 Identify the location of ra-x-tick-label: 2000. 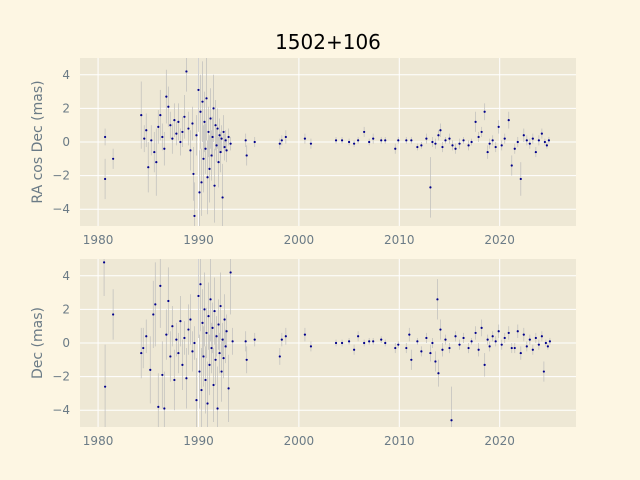
(299, 240).